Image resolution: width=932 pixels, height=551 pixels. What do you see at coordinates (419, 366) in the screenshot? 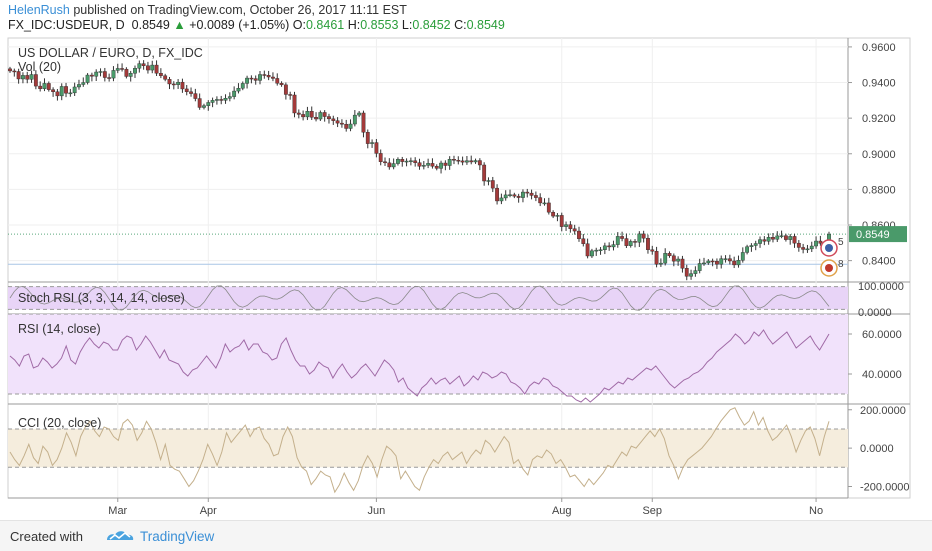
I see `rsi-line` at bounding box center [419, 366].